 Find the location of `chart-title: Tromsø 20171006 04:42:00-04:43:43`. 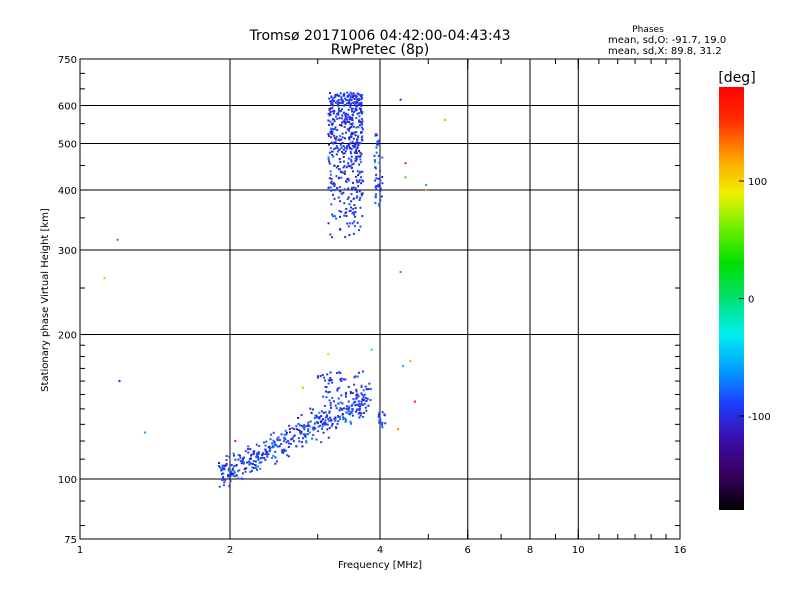

chart-title: Tromsø 20171006 04:42:00-04:43:43 is located at coordinates (380, 36).